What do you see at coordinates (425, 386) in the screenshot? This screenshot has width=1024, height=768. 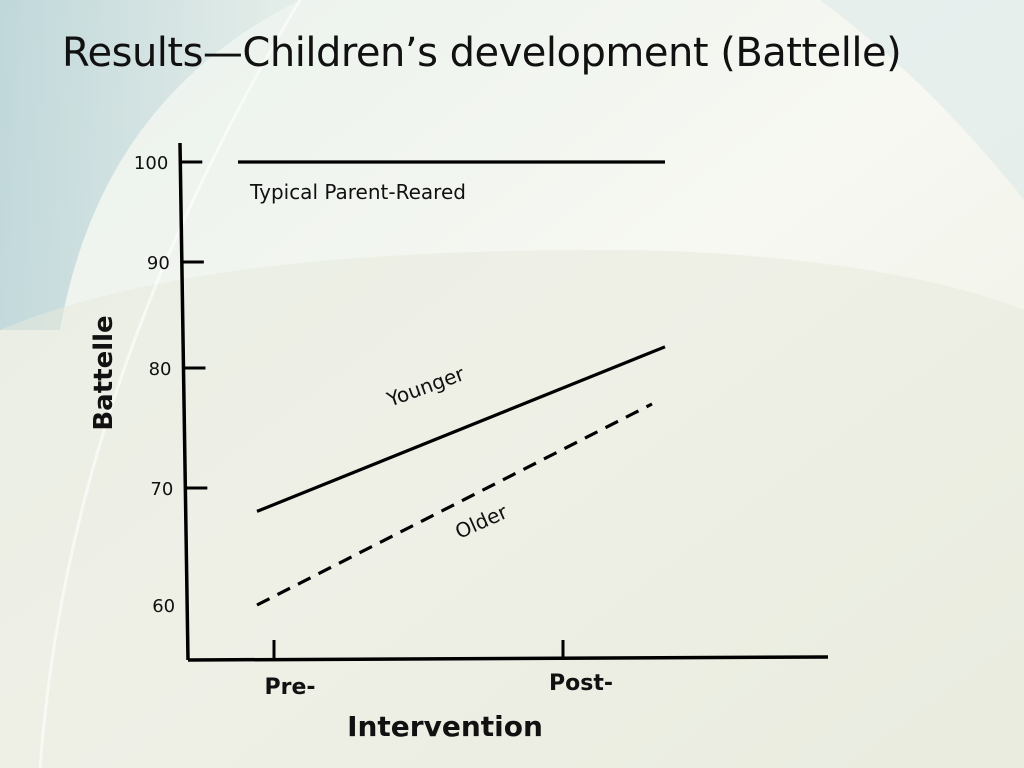 I see `series-label: Younger` at bounding box center [425, 386].